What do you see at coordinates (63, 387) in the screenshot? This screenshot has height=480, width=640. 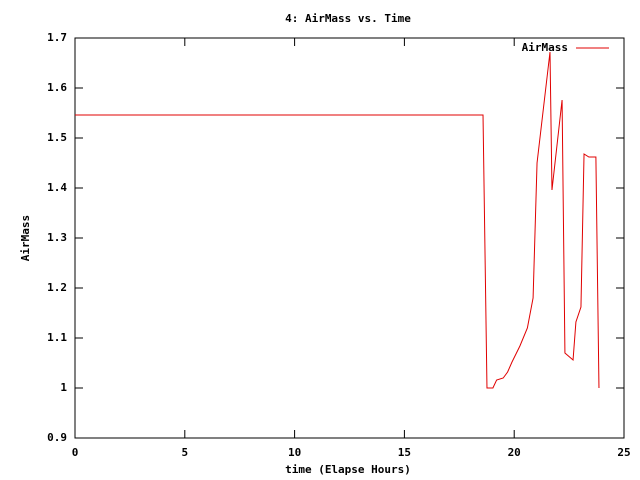 I see `y-tick-label: 1` at bounding box center [63, 387].